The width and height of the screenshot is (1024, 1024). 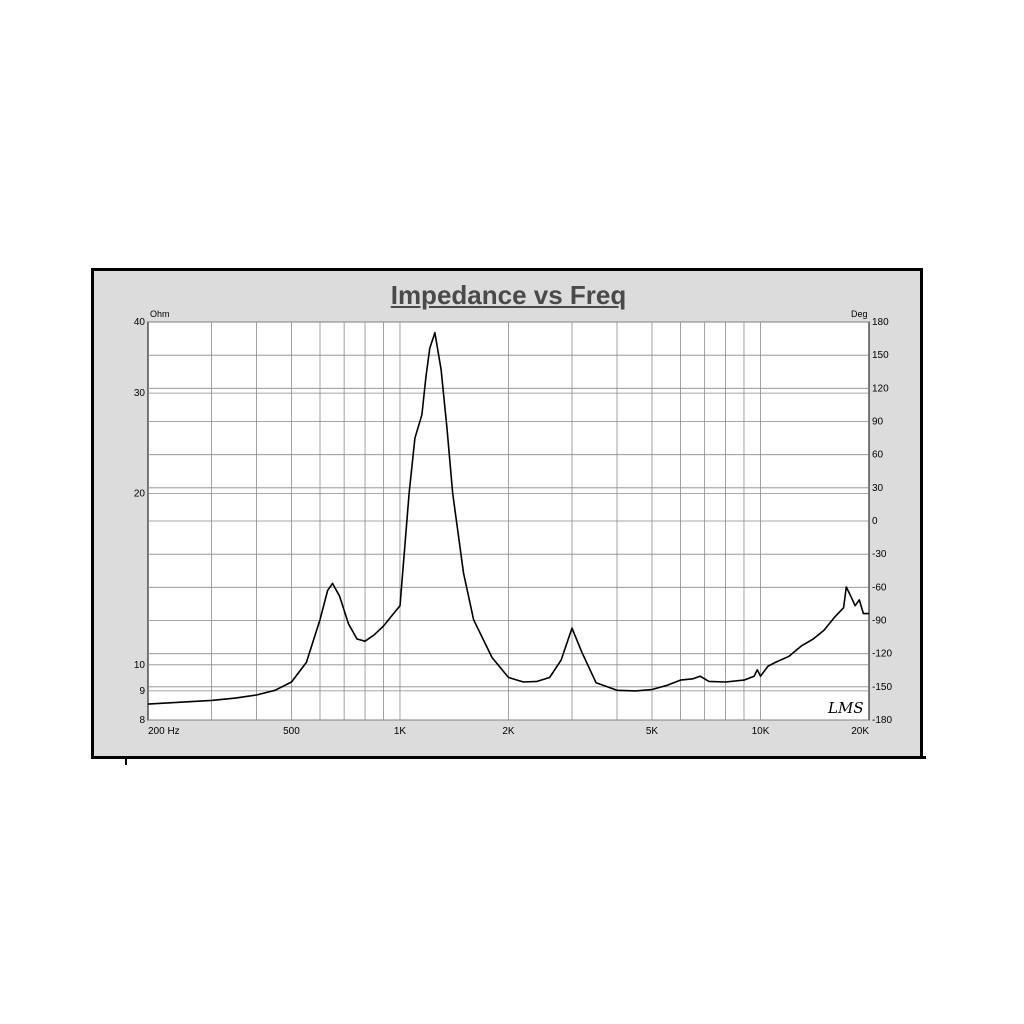 What do you see at coordinates (882, 654) in the screenshot?
I see `right-tick-label: -120` at bounding box center [882, 654].